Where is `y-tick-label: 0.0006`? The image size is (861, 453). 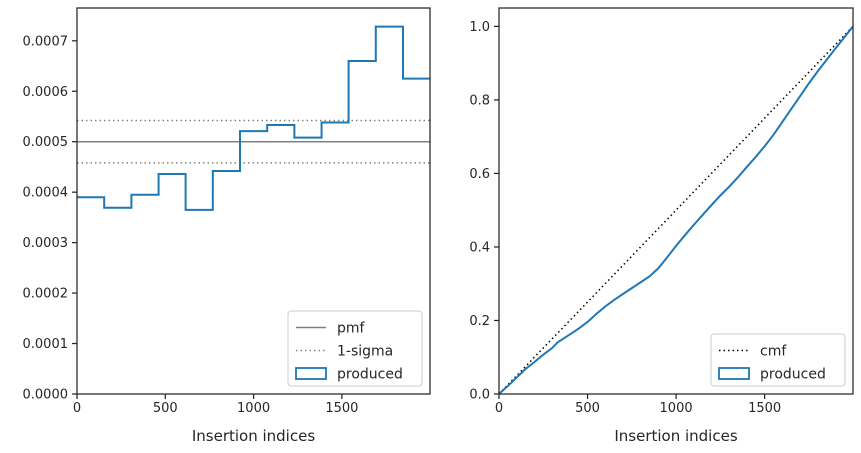 y-tick-label: 0.0006 is located at coordinates (46, 92).